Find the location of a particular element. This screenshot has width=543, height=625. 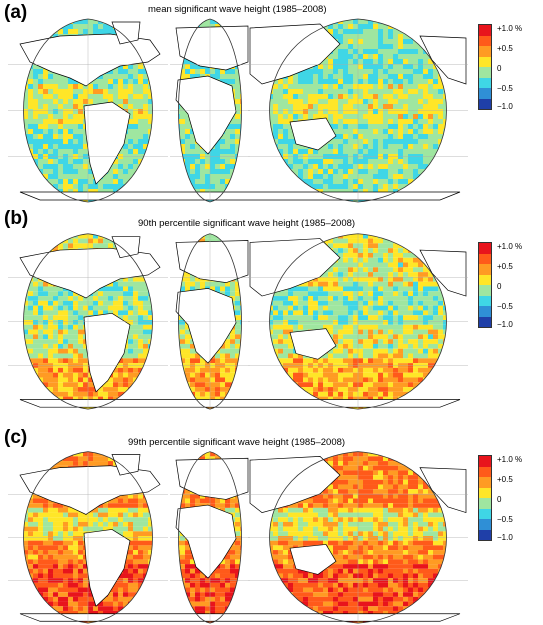

panel-label: (b) is located at coordinates (16, 218).